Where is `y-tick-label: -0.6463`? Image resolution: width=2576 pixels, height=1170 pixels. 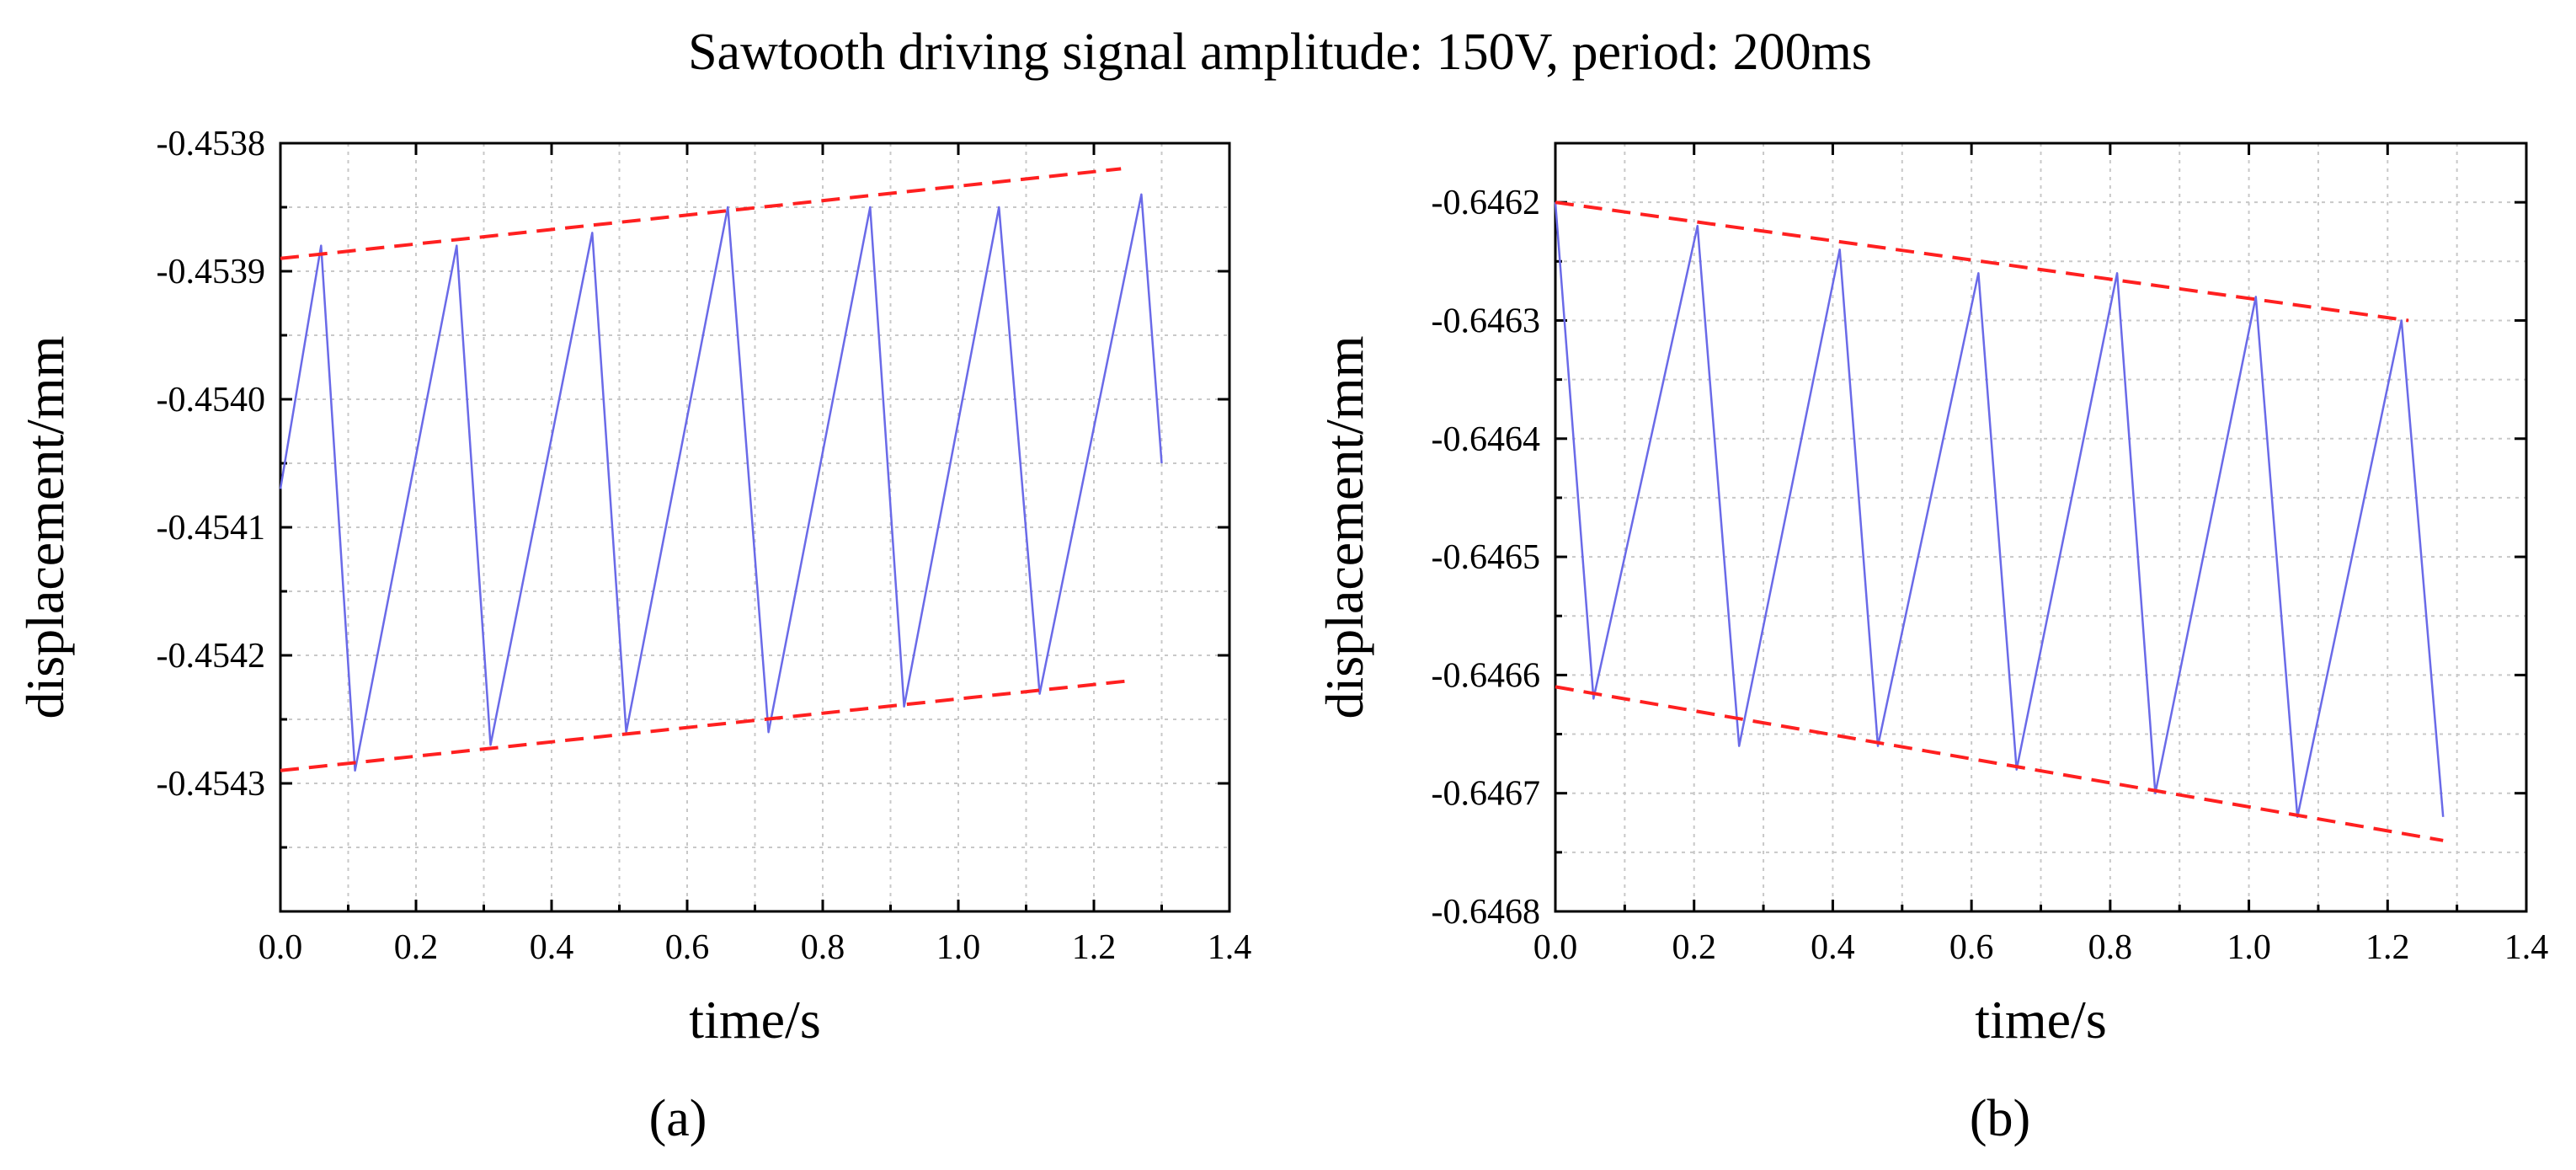 y-tick-label: -0.6463 is located at coordinates (1486, 321).